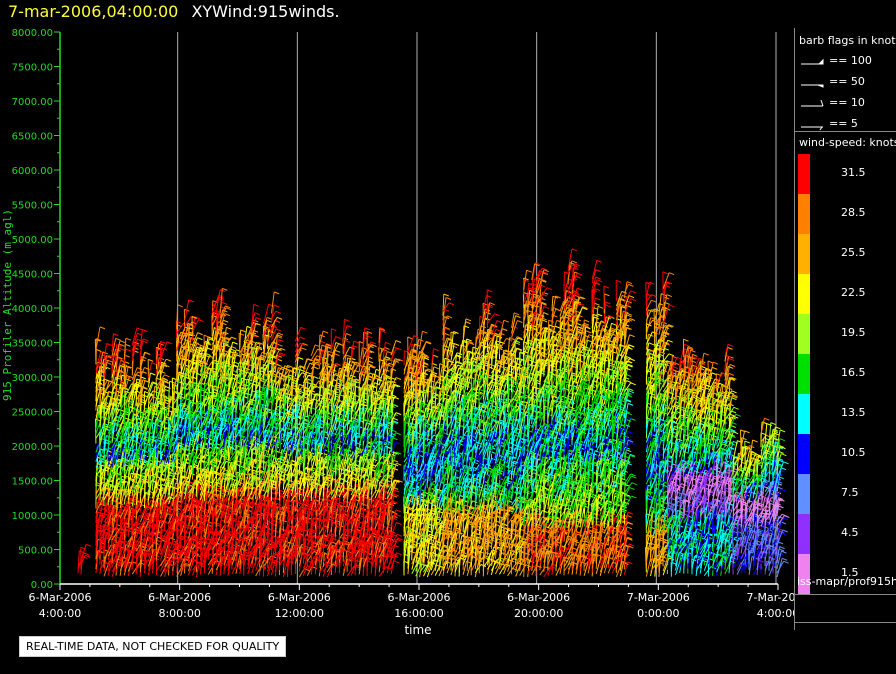 The image size is (896, 674). Describe the element at coordinates (265, 11) in the screenshot. I see `plot-title: XYWind:915winds.` at that location.